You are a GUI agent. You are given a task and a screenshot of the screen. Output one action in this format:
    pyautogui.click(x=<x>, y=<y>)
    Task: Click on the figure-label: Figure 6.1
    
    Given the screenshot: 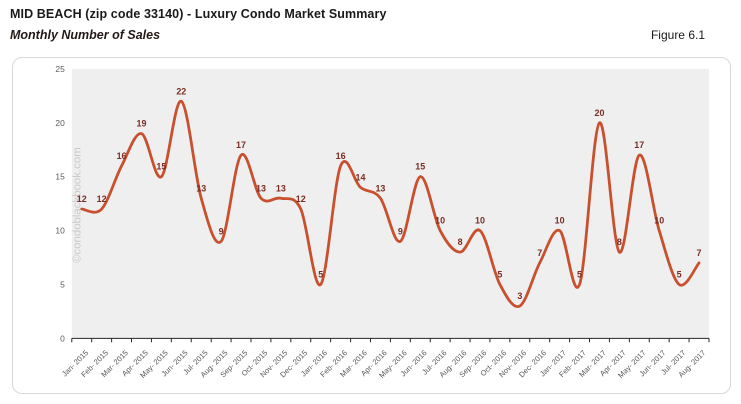 What is the action you would take?
    pyautogui.click(x=677, y=35)
    